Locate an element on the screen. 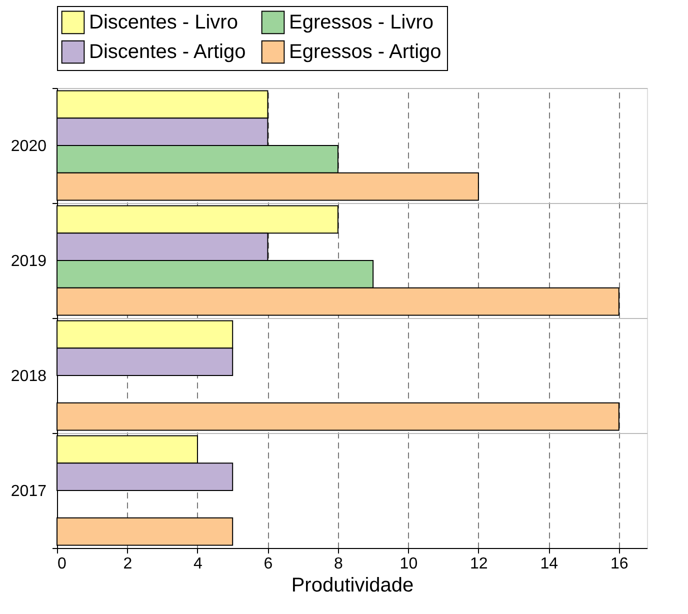  legend-label: Egressos - Artigo is located at coordinates (365, 52).